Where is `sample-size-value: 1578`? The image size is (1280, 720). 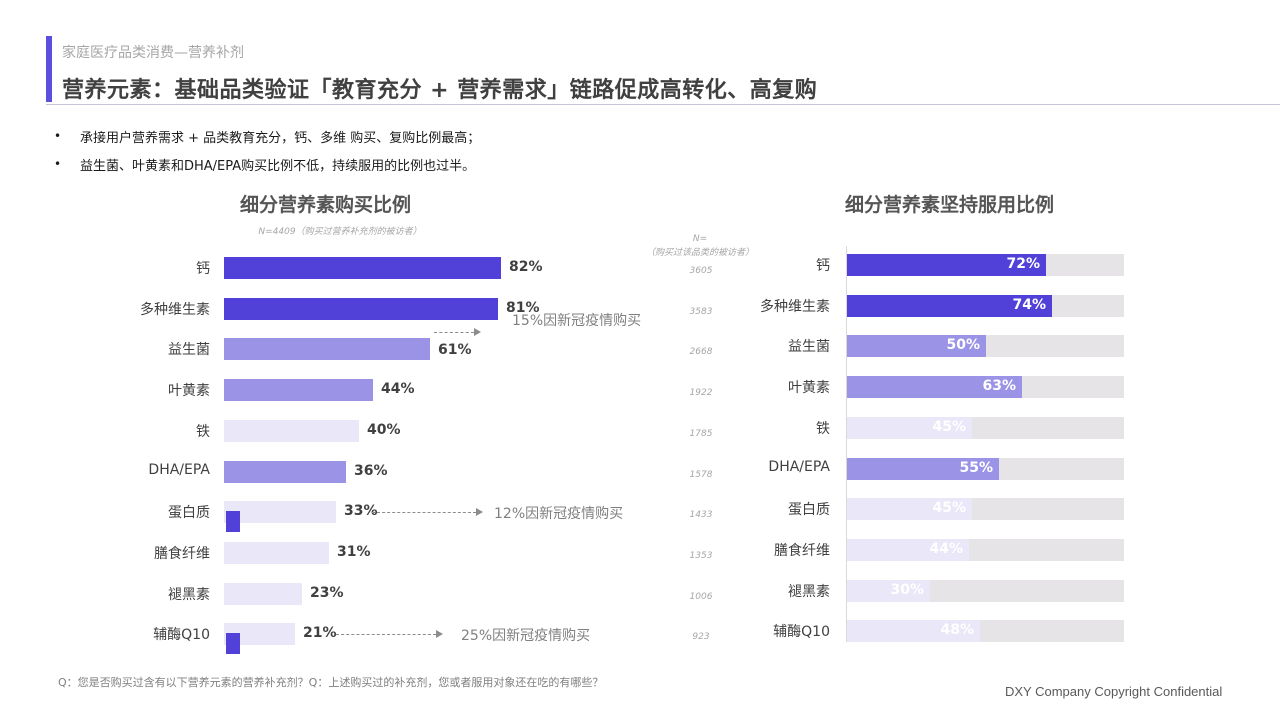
sample-size-value: 1578 is located at coordinates (701, 474).